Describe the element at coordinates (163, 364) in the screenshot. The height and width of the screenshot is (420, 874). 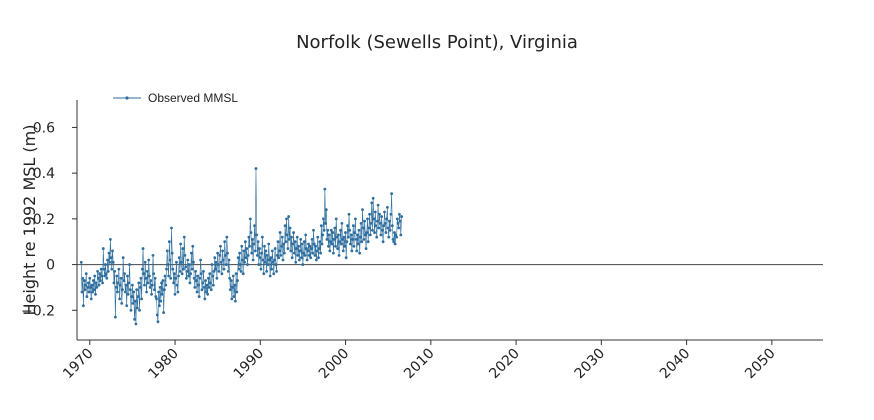
I see `x-tick-label: 1980` at that location.